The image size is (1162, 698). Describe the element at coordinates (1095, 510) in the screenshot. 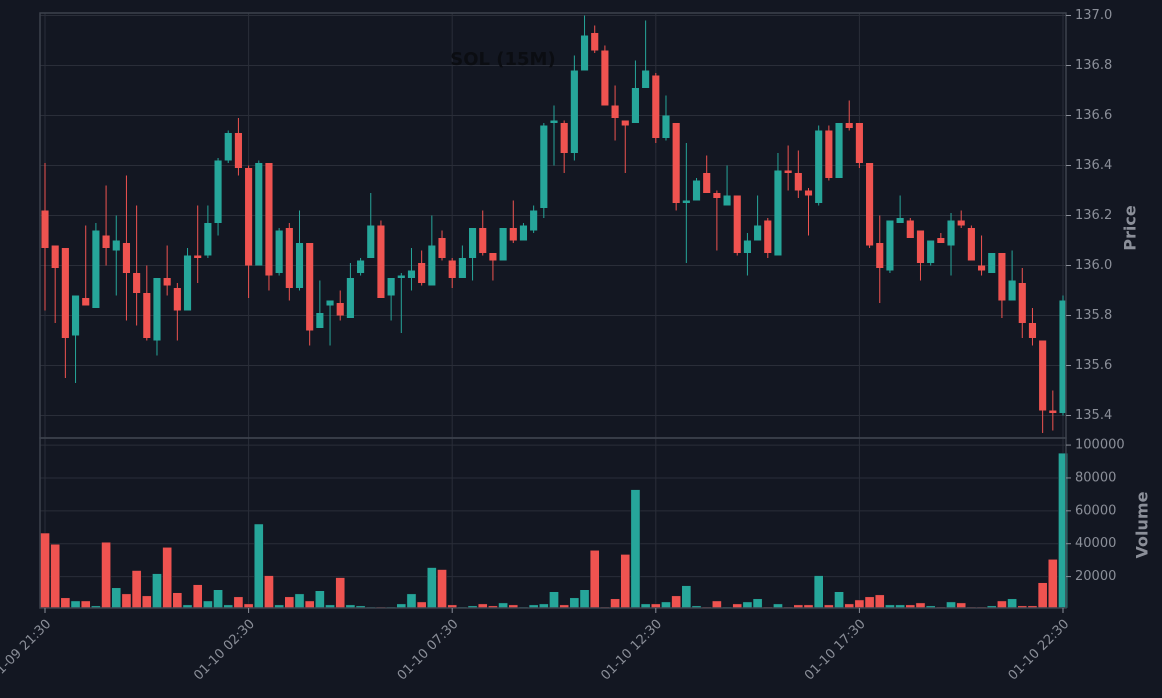

I see `volume-tick-label: 60000` at that location.